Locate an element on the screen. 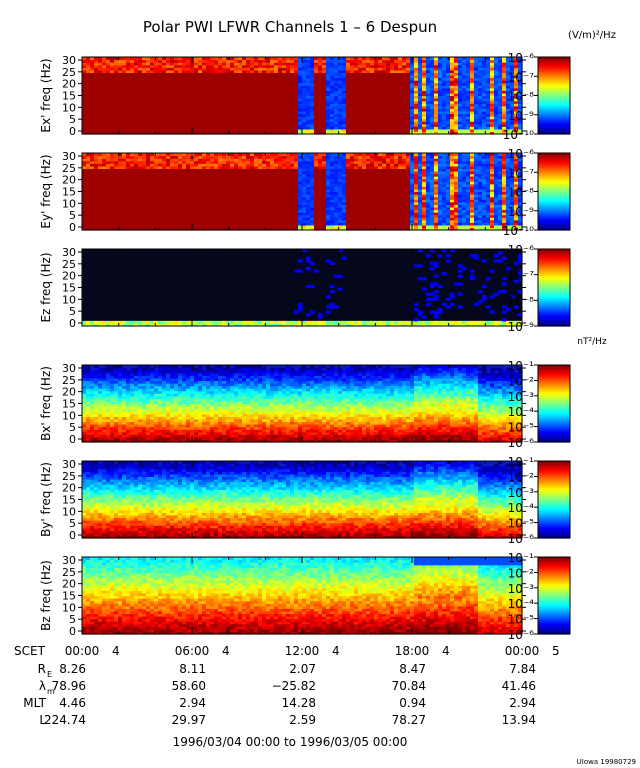  colorbar-tick-label: 10⁻⁶ is located at coordinates (521, 58).